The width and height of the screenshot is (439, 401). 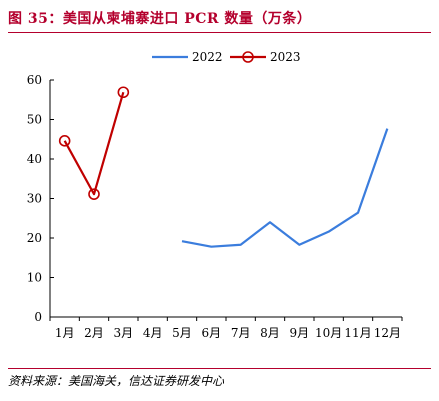 I want to click on y-tick-label: 60, so click(x=34, y=80).